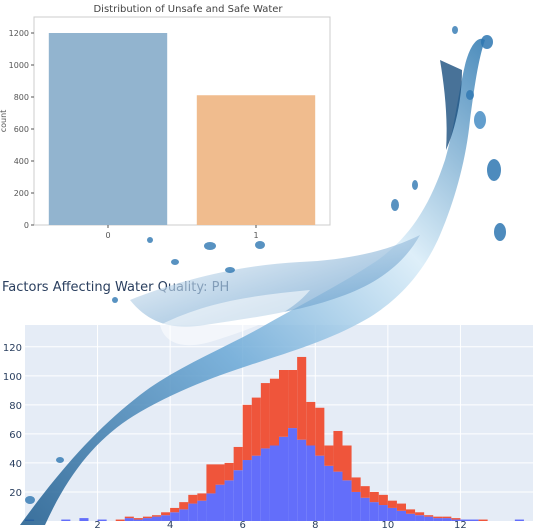 This screenshot has height=529, width=541. Describe the element at coordinates (255, 235) in the screenshot. I see `bar-x-tick-label: 1` at that location.